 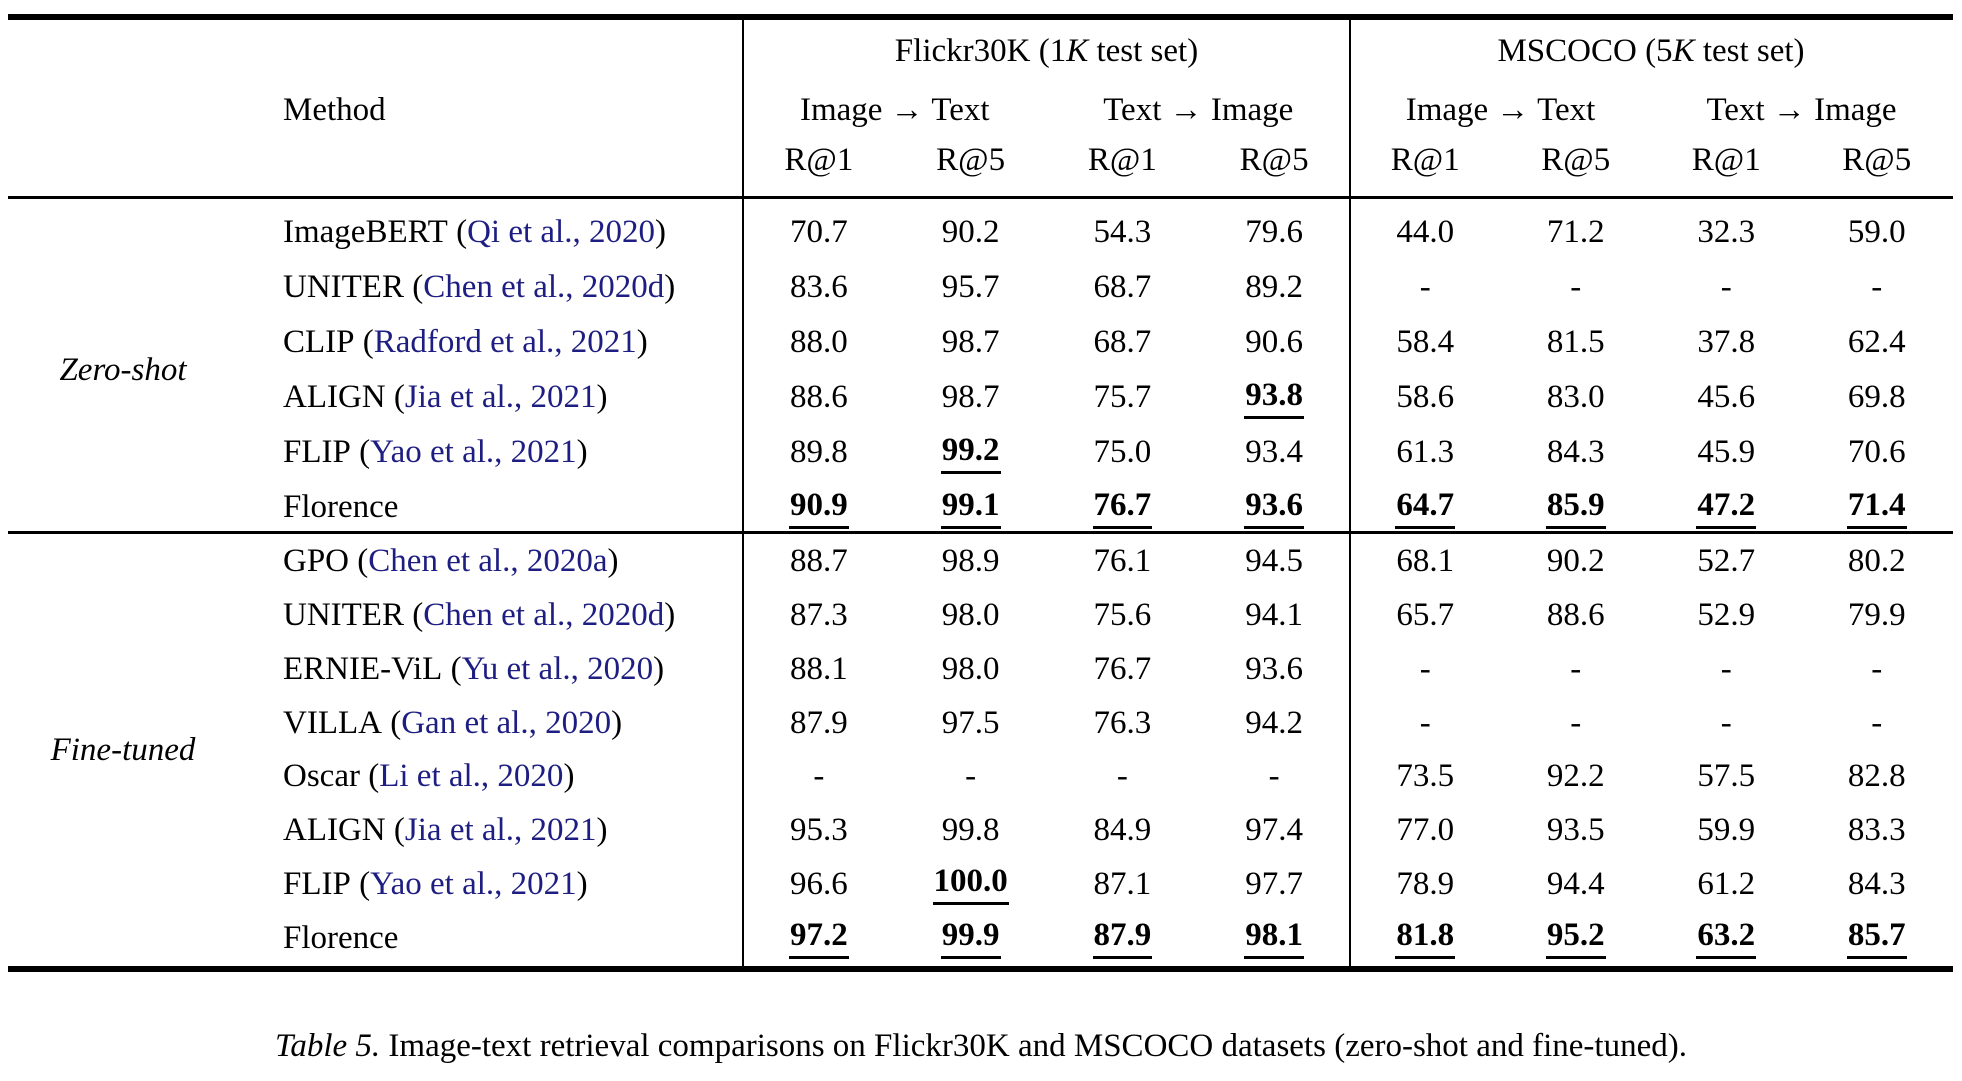 What do you see at coordinates (1575, 452) in the screenshot?
I see `value-cell: 84.3` at bounding box center [1575, 452].